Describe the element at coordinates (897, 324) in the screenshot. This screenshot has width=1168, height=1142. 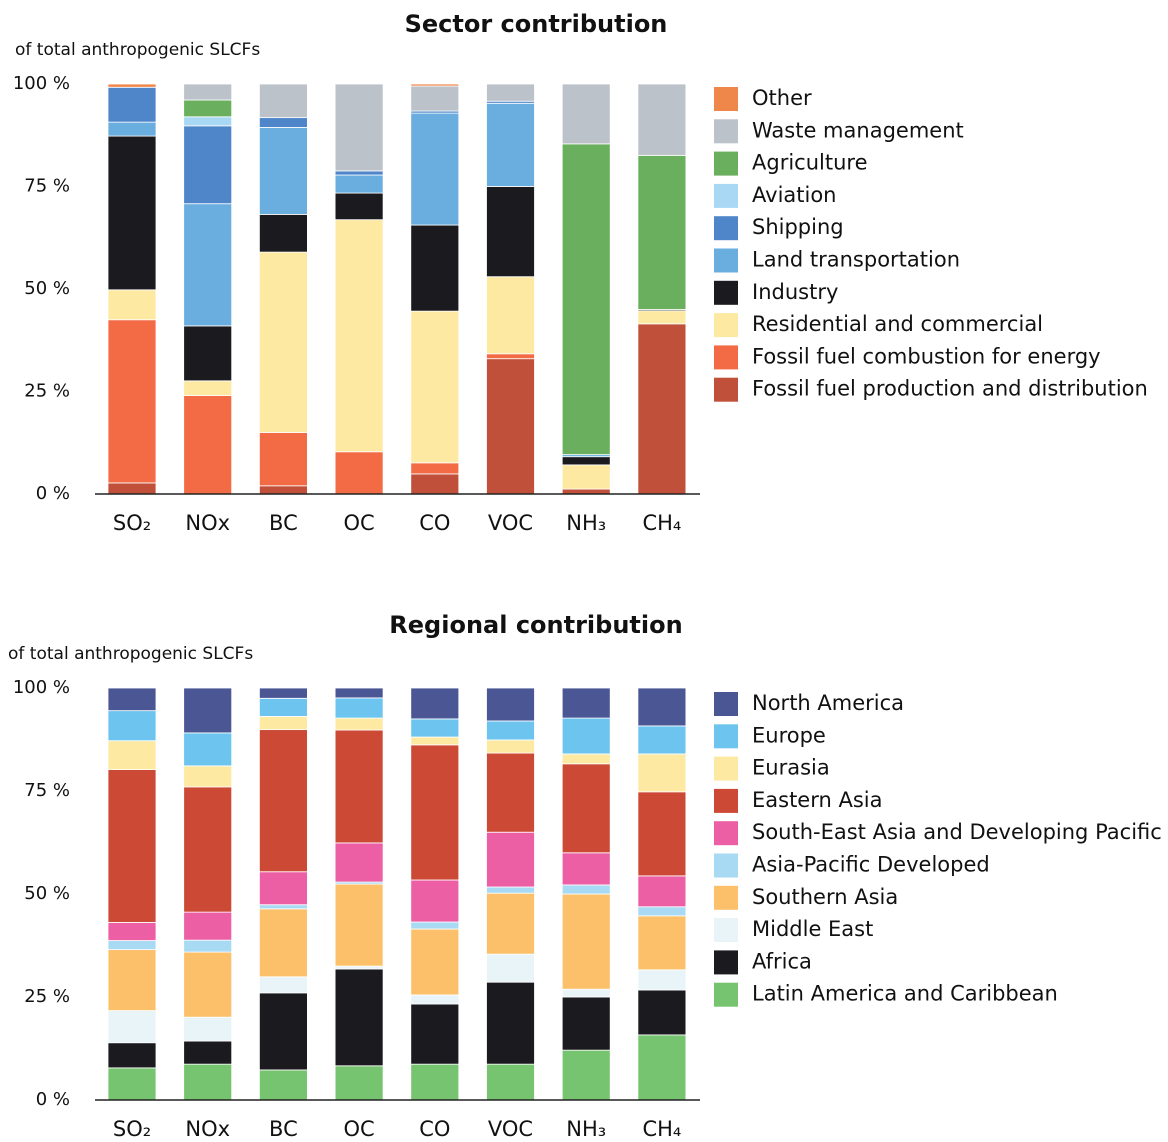
I see `legend-label: Residential and commercial` at that location.